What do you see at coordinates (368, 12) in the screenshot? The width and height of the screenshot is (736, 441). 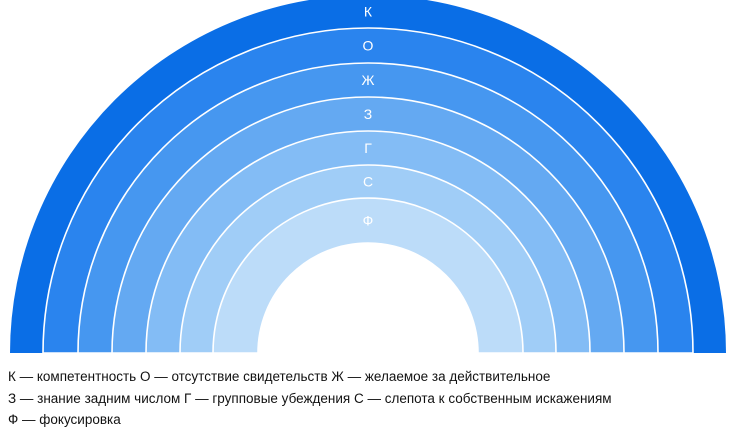 I see `arc-band-label-1: К` at bounding box center [368, 12].